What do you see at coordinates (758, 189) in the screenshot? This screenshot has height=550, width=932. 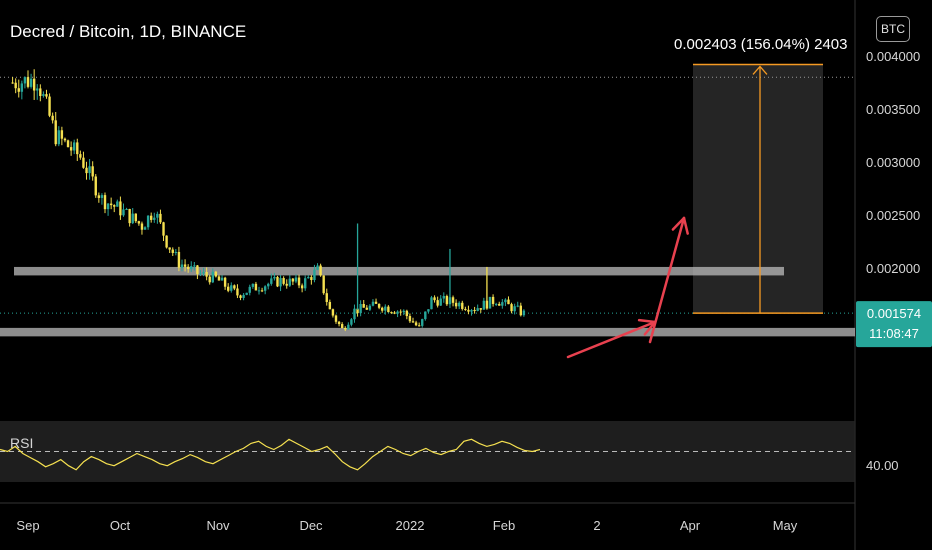 I see `projection-box` at bounding box center [758, 189].